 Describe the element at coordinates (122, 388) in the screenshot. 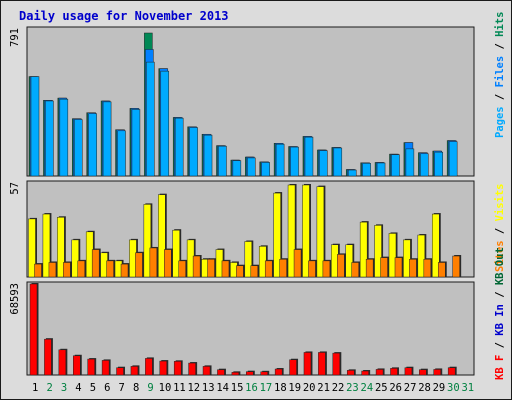

I see `day-label: 7` at that location.